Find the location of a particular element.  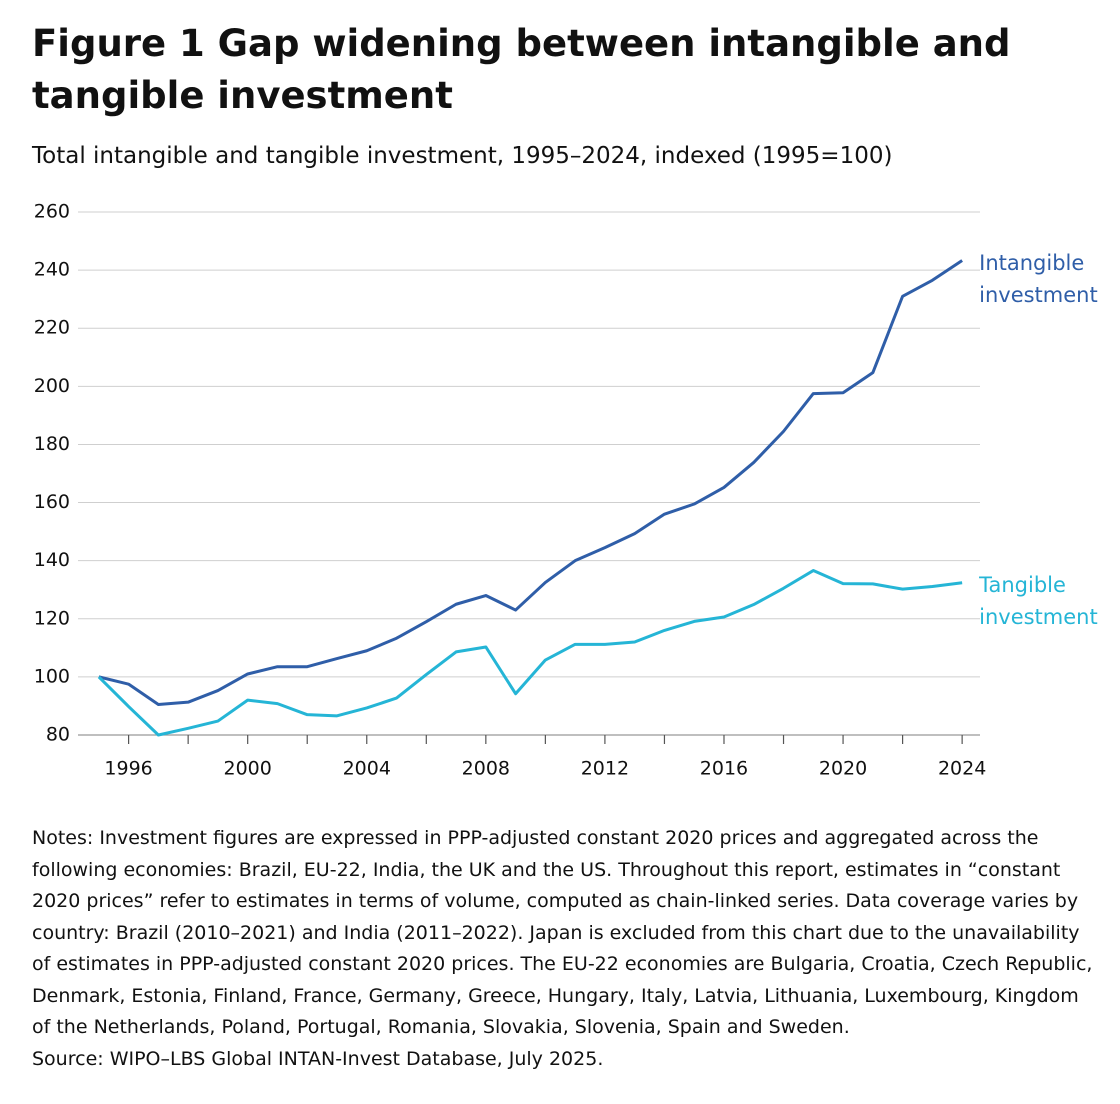

y-tick-label: 100 is located at coordinates (52, 676).